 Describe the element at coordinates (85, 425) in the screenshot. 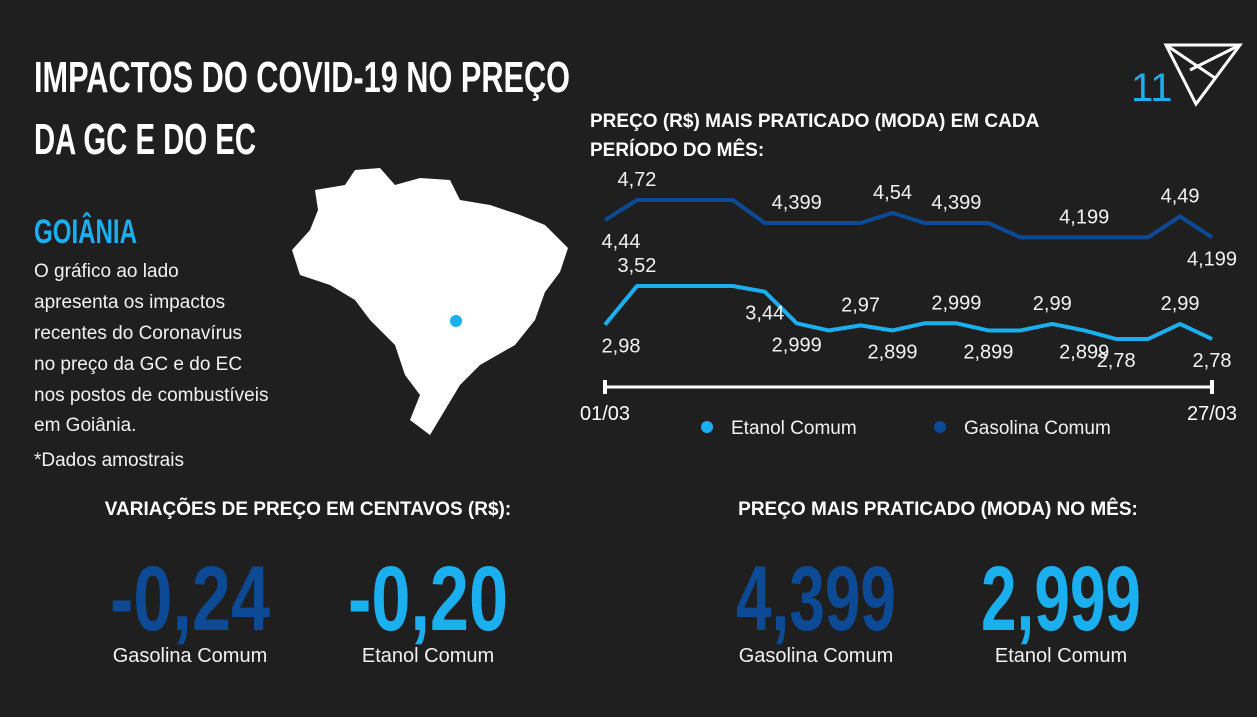

I see `description: em Goiânia.` at that location.